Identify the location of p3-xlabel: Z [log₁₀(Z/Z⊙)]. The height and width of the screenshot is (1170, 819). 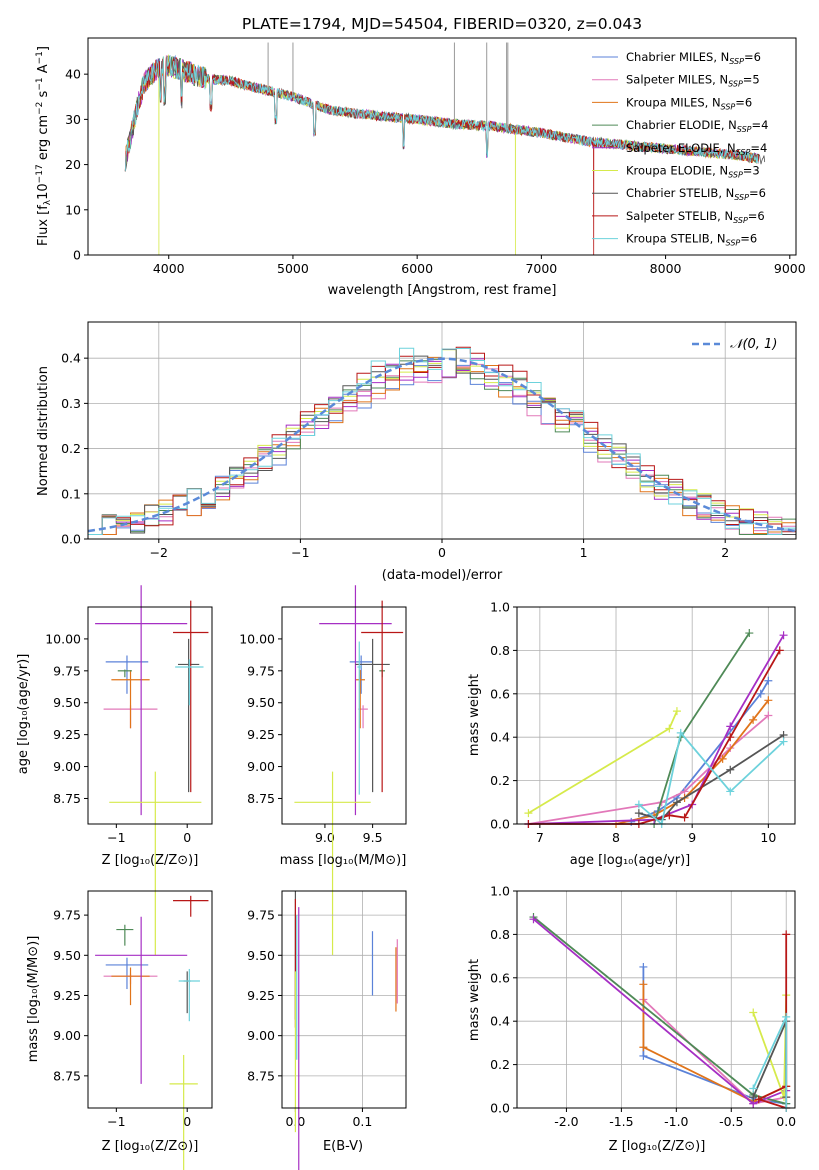
(150, 860).